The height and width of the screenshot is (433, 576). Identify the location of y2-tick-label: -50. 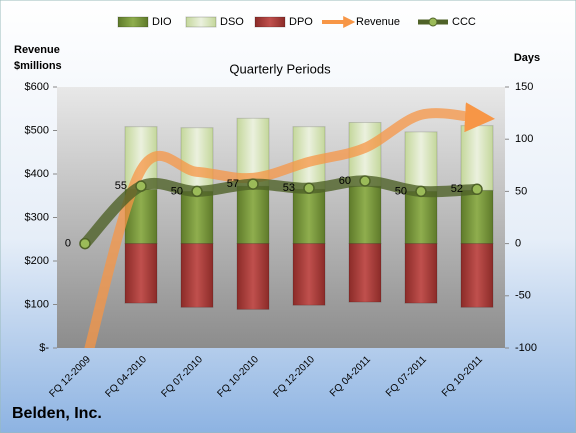
(523, 296).